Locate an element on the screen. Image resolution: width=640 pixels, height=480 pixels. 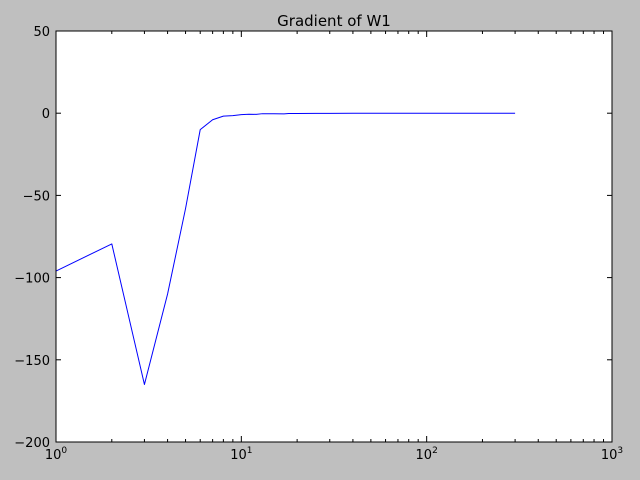
x-tick-label: 10⁰ is located at coordinates (56, 454).